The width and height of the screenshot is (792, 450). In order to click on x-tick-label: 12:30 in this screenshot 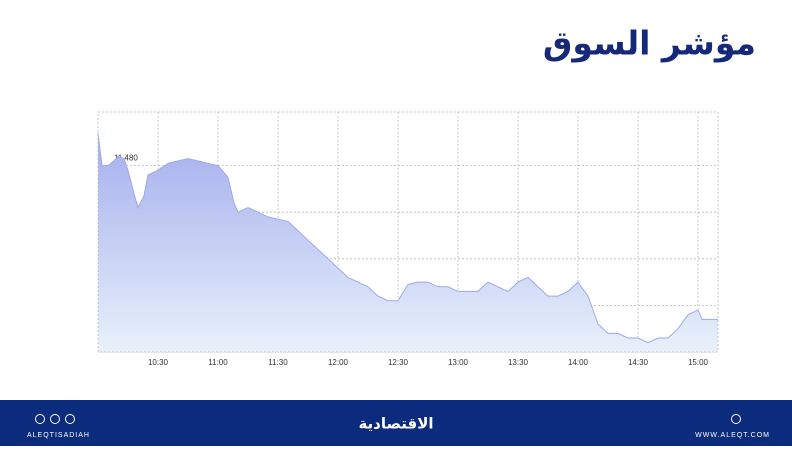, I will do `click(398, 362)`.